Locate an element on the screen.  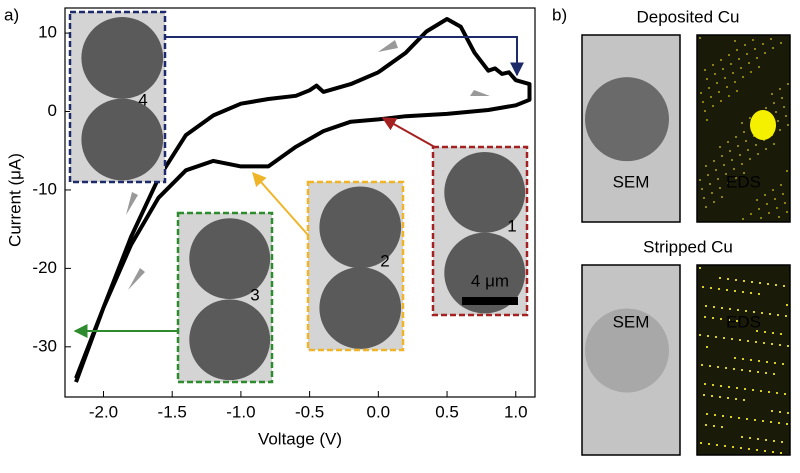
section-title: Deposited Cu is located at coordinates (687, 16).